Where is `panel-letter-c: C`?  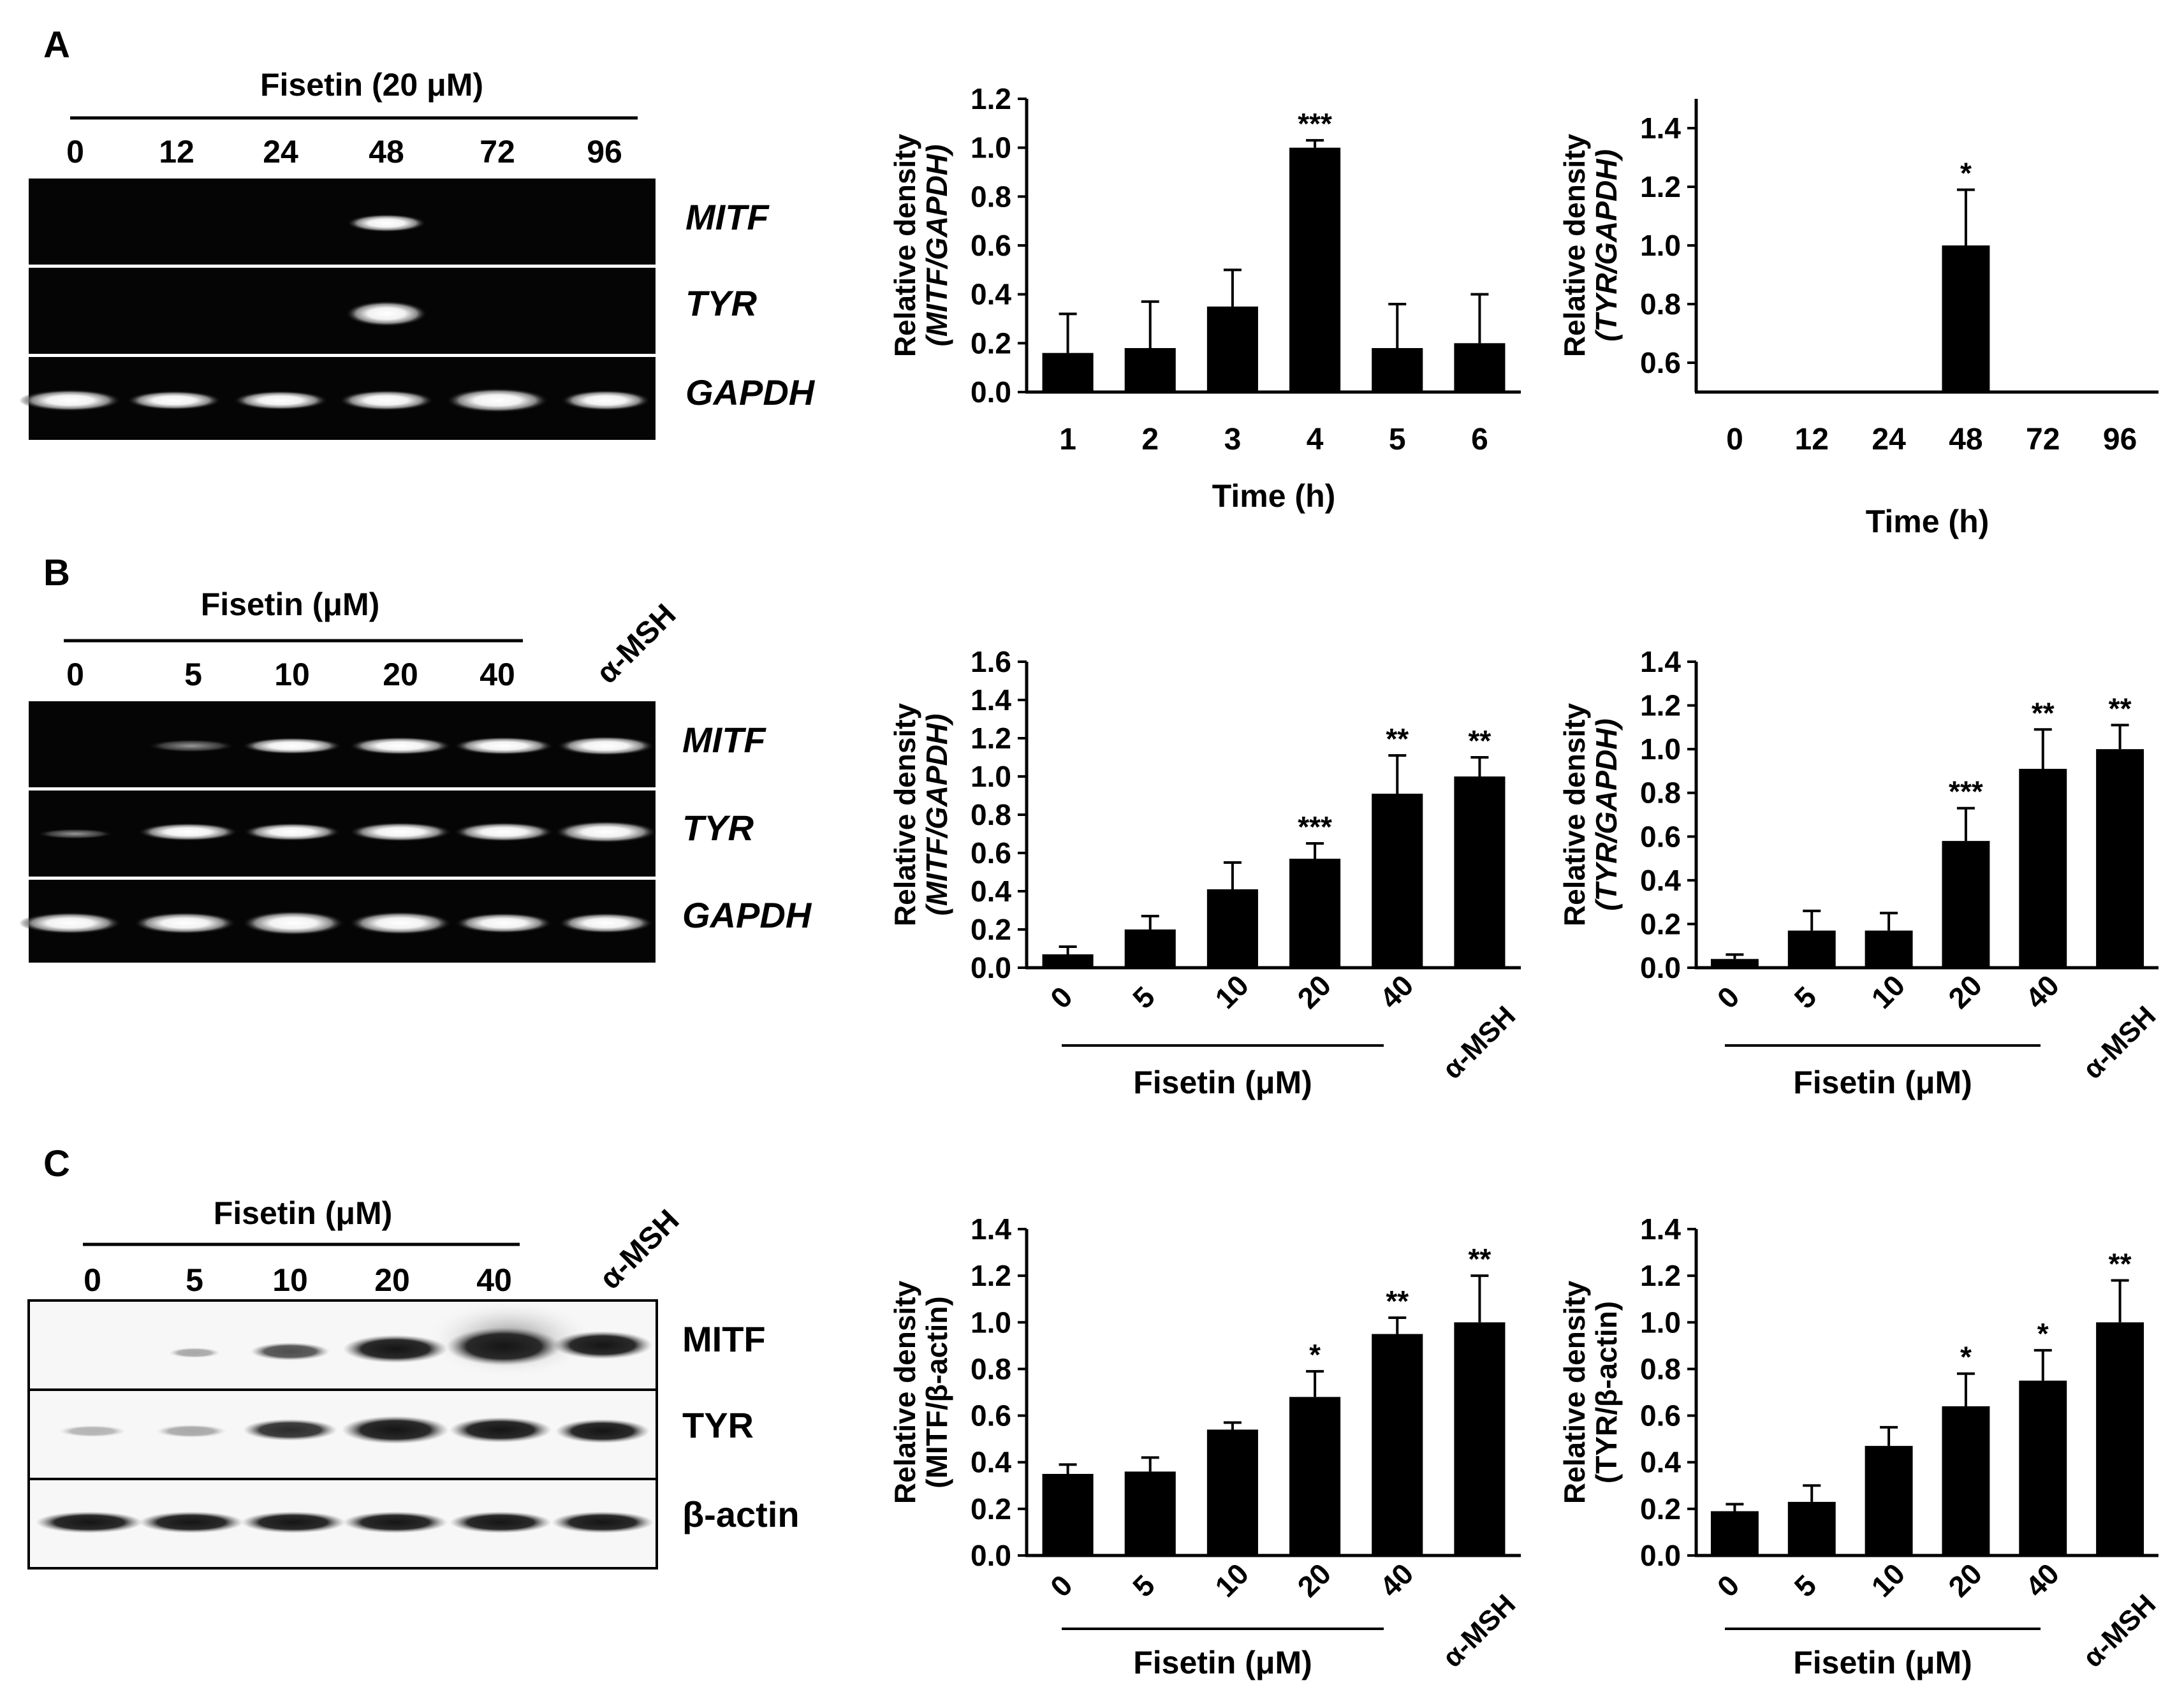 panel-letter-c: C is located at coordinates (56, 1163).